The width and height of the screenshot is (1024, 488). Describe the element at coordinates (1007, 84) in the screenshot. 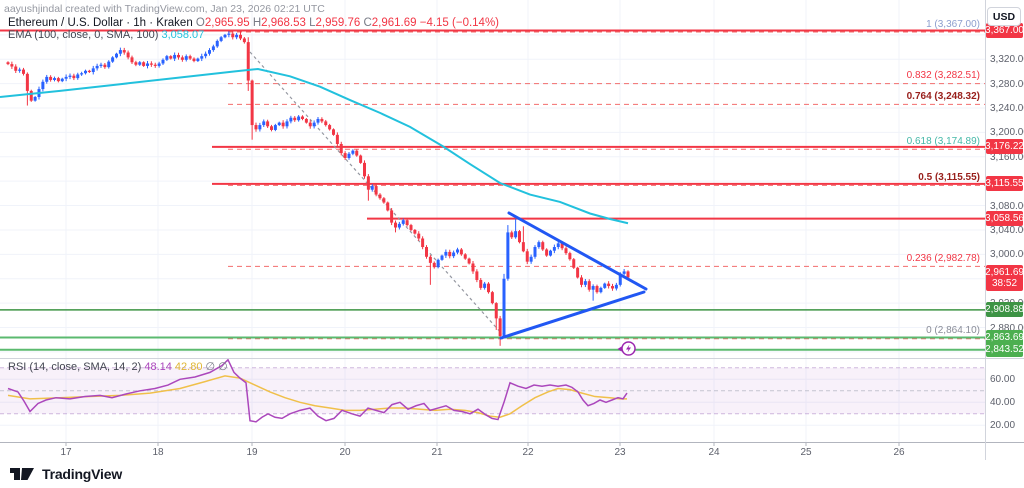

I see `price-axis-label: 3,280.00` at that location.